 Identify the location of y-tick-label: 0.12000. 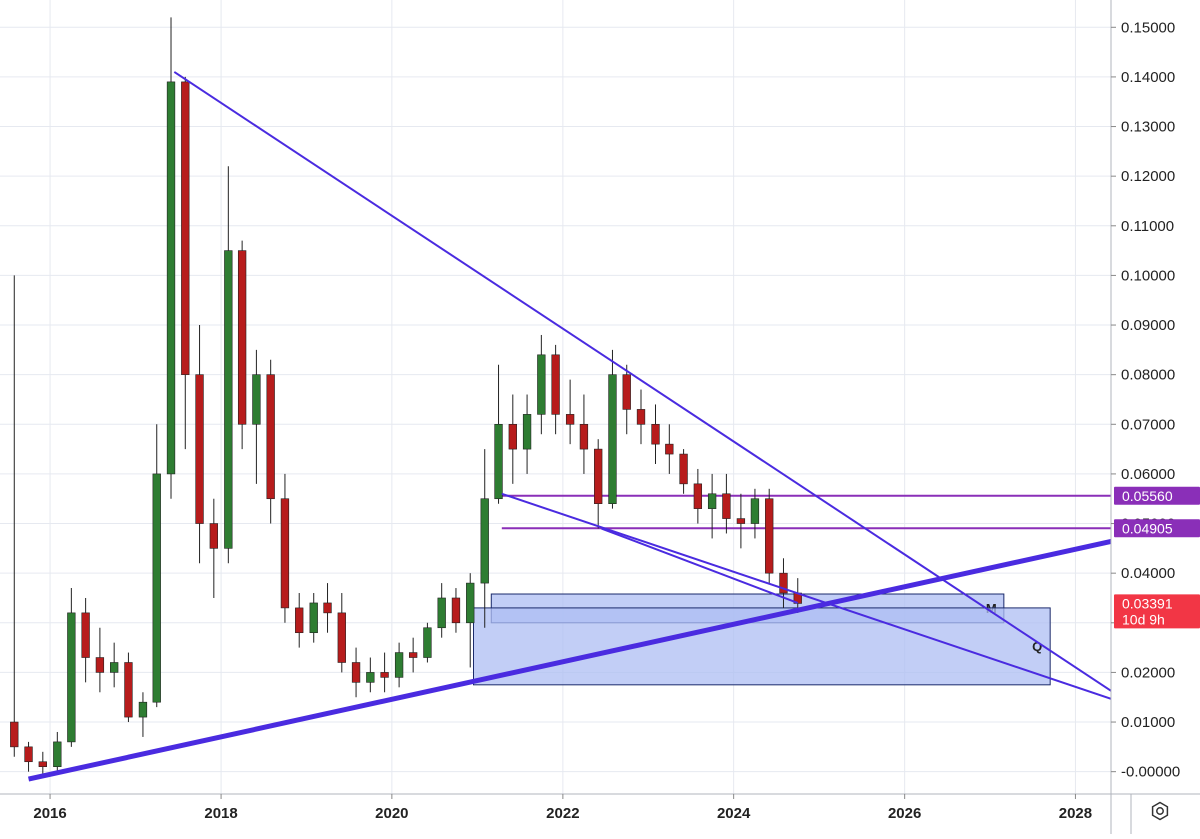
(1148, 176).